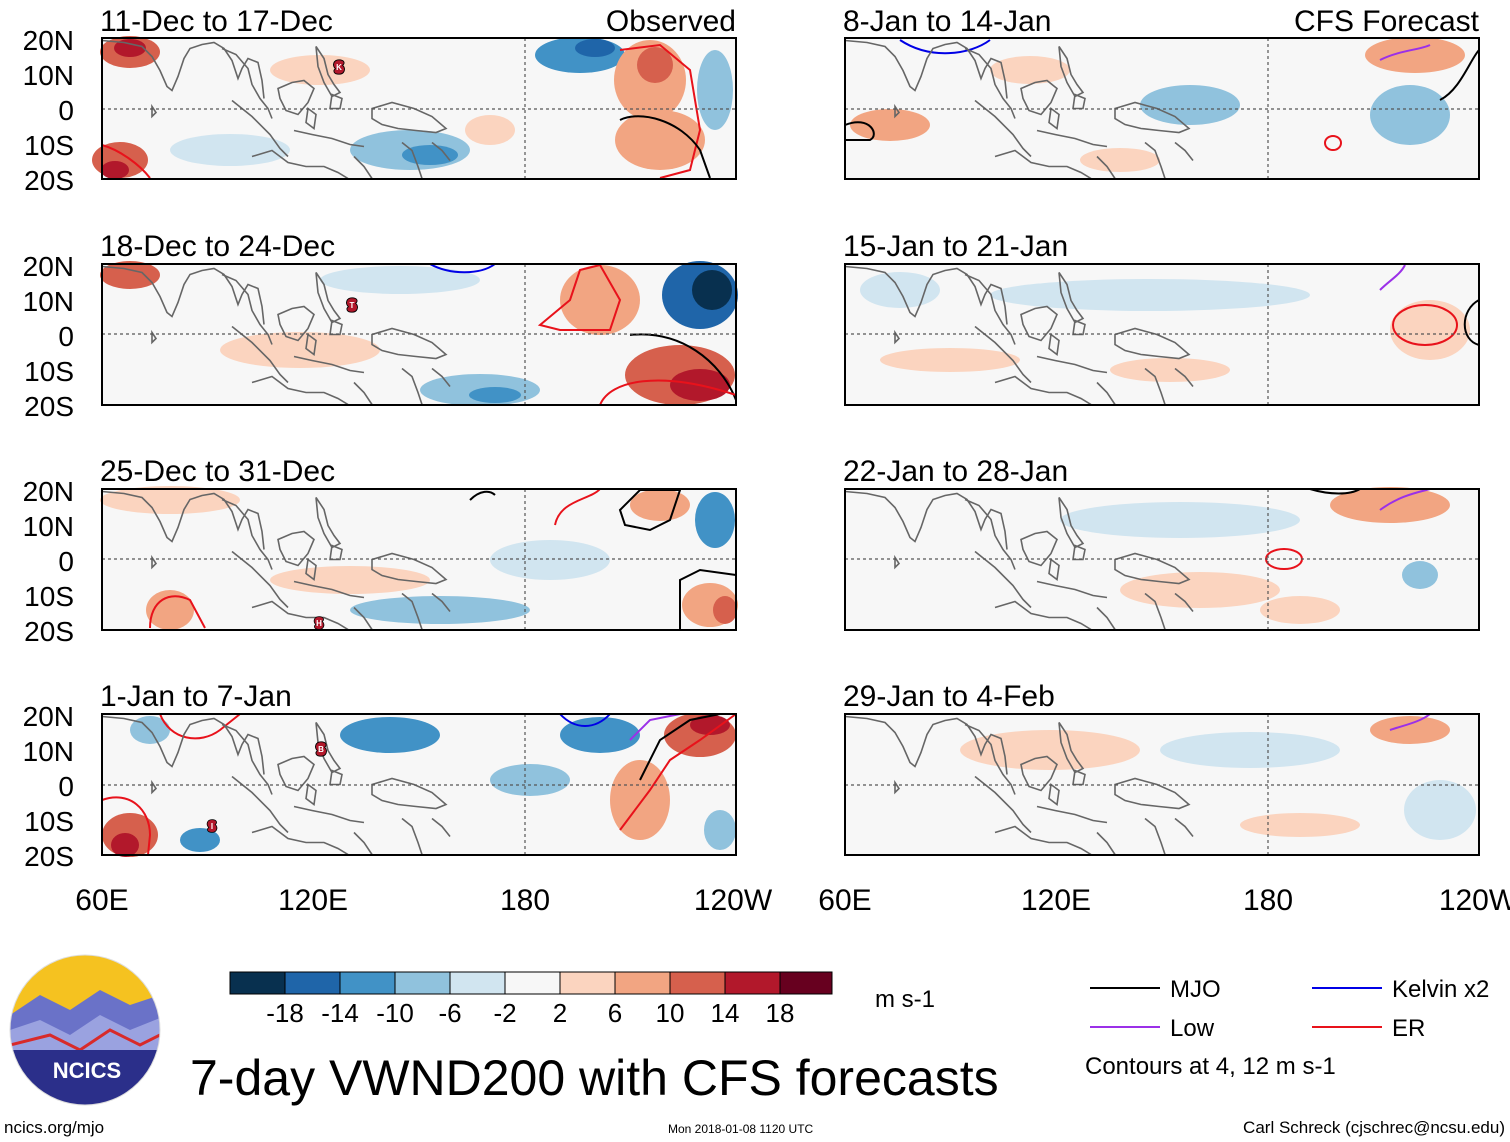 The image size is (1510, 1142). What do you see at coordinates (582, 999) in the screenshot?
I see `colorbar: -18 -14 -10 -6 -2 2 6 10 14 18 m s-1` at bounding box center [582, 999].